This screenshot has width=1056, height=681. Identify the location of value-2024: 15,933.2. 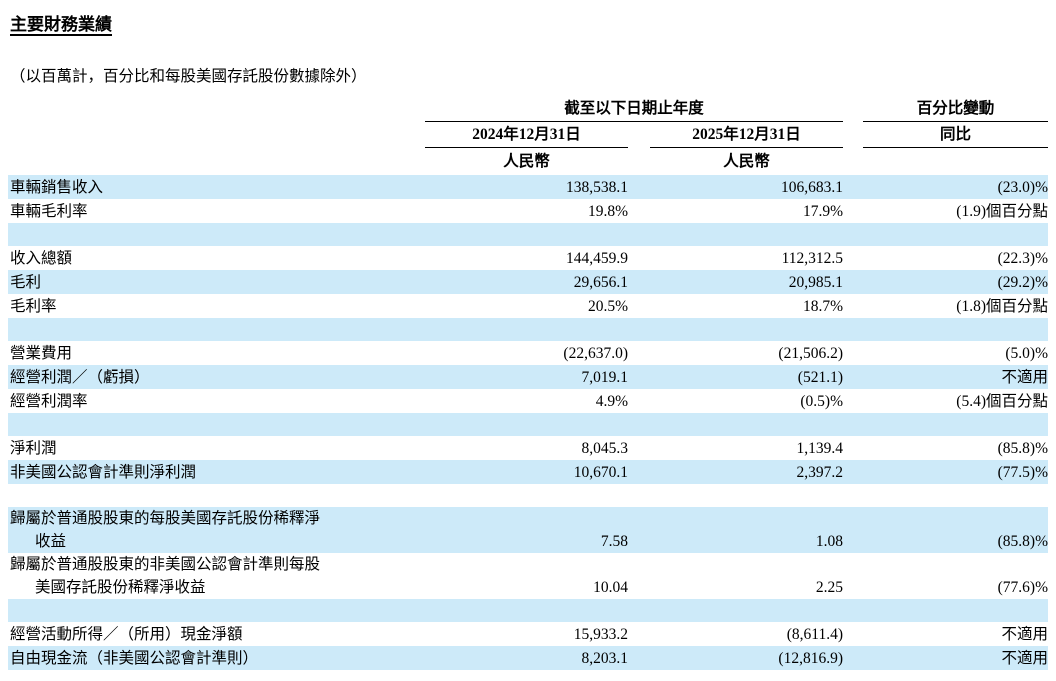
(600, 634).